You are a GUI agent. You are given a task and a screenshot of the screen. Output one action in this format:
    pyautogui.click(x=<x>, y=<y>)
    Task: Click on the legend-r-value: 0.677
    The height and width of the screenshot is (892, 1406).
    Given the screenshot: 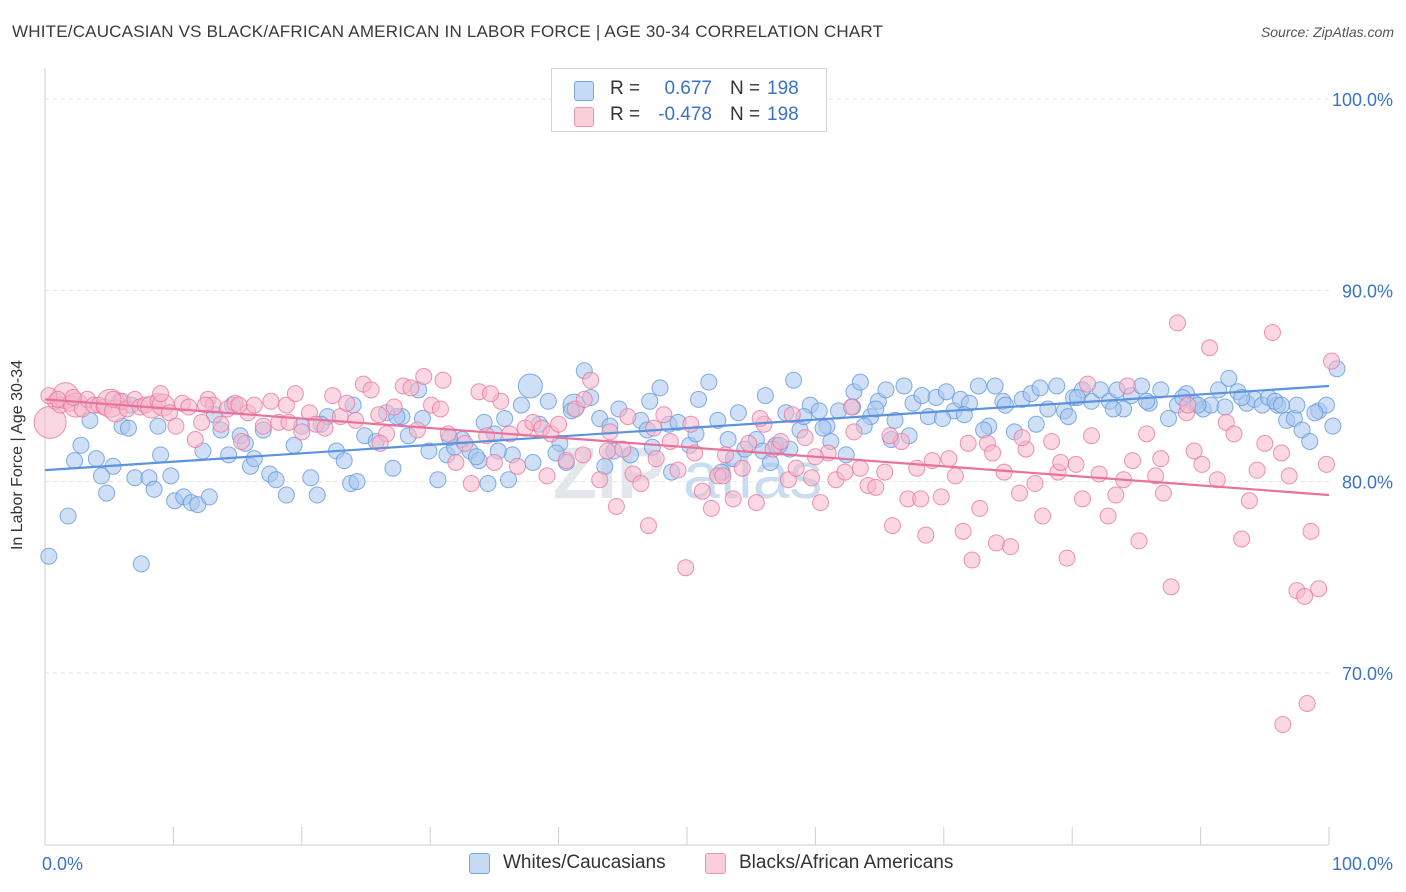 What is the action you would take?
    pyautogui.click(x=688, y=88)
    